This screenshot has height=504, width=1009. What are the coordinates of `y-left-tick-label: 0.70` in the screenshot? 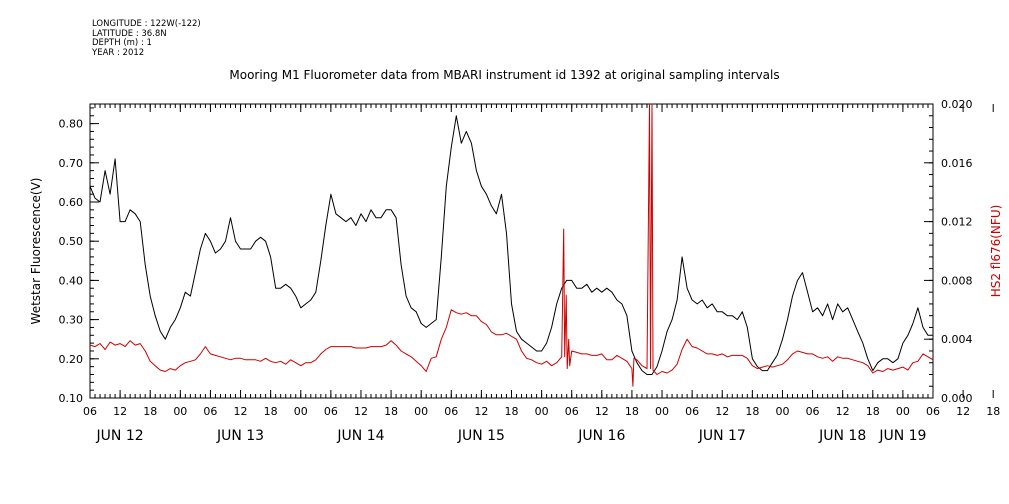 It's located at (71, 163).